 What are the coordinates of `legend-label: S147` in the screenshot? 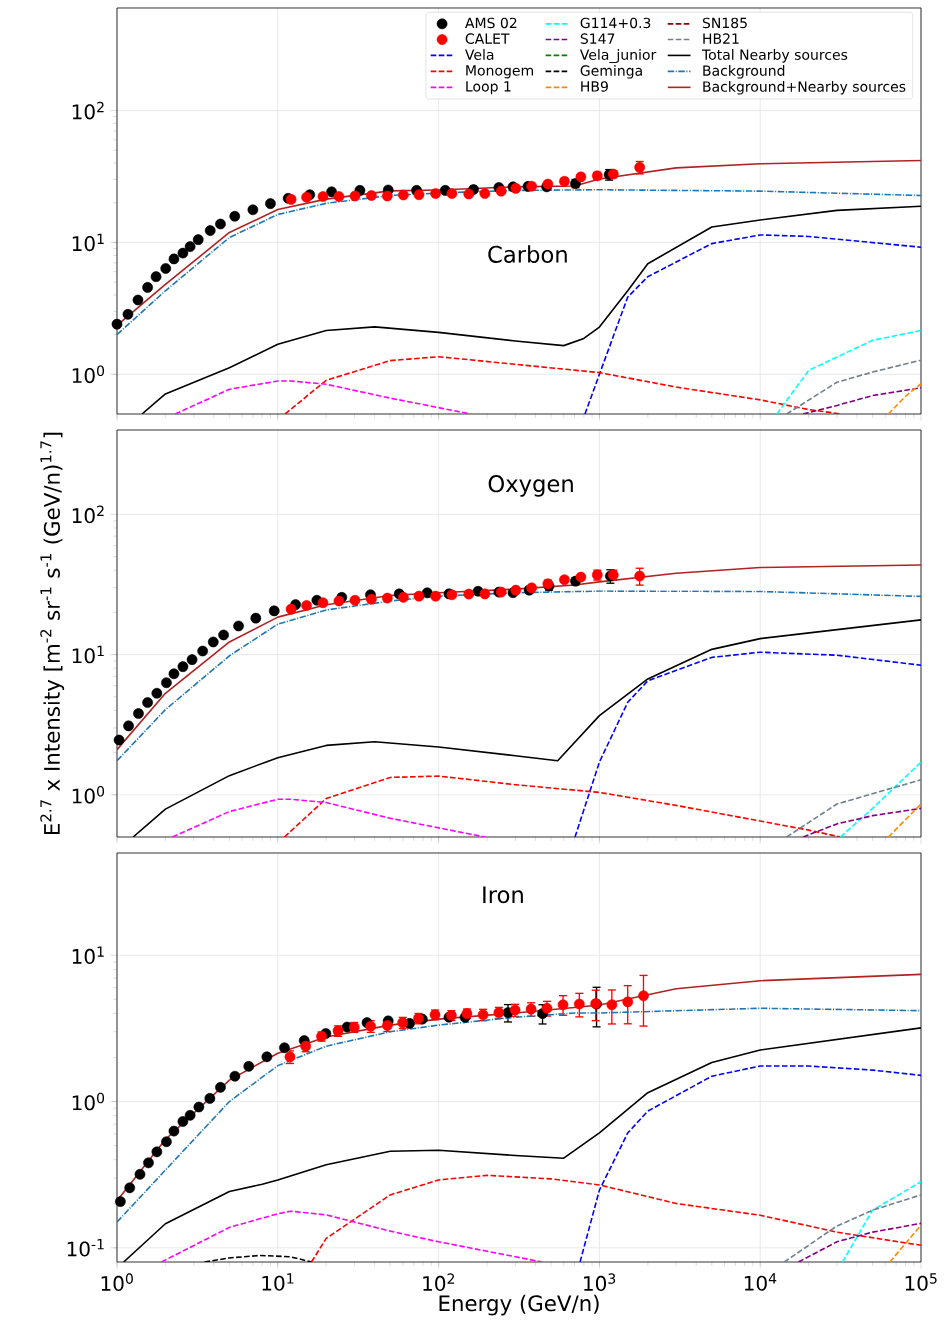 It's located at (597, 38).